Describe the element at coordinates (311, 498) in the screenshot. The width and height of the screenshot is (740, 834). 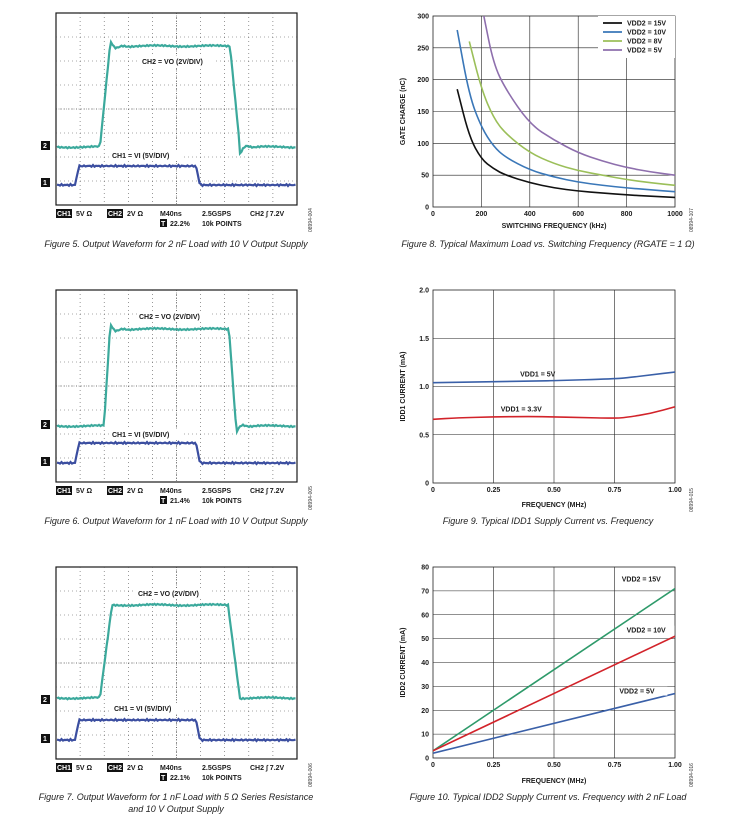
I see `figure-id: 08994-005` at that location.